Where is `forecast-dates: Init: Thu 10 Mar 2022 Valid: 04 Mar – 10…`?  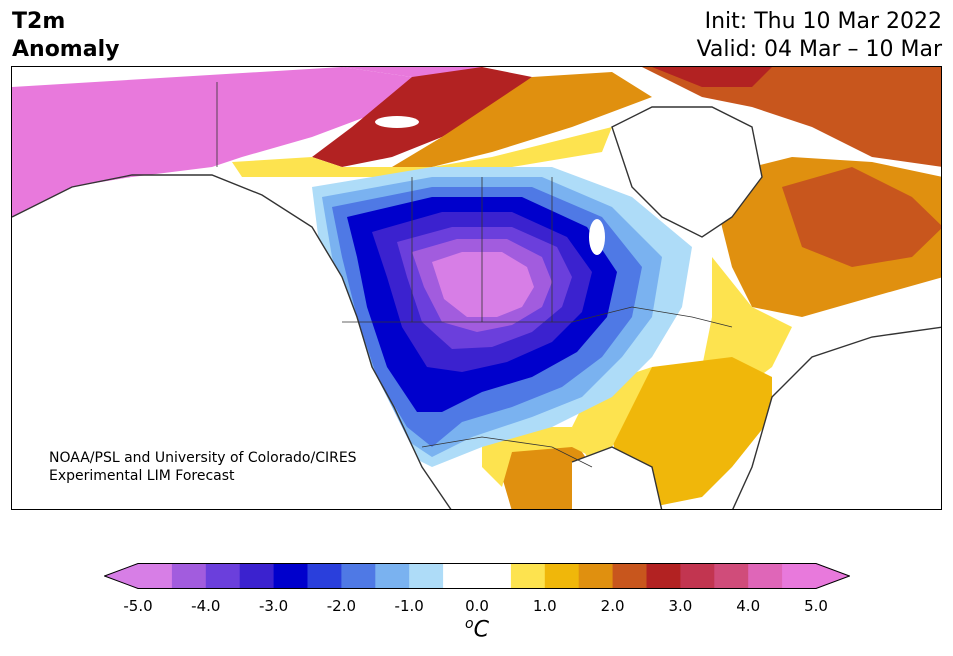
forecast-dates: Init: Thu 10 Mar 2022 Valid: 04 Mar – 10… is located at coordinates (819, 36).